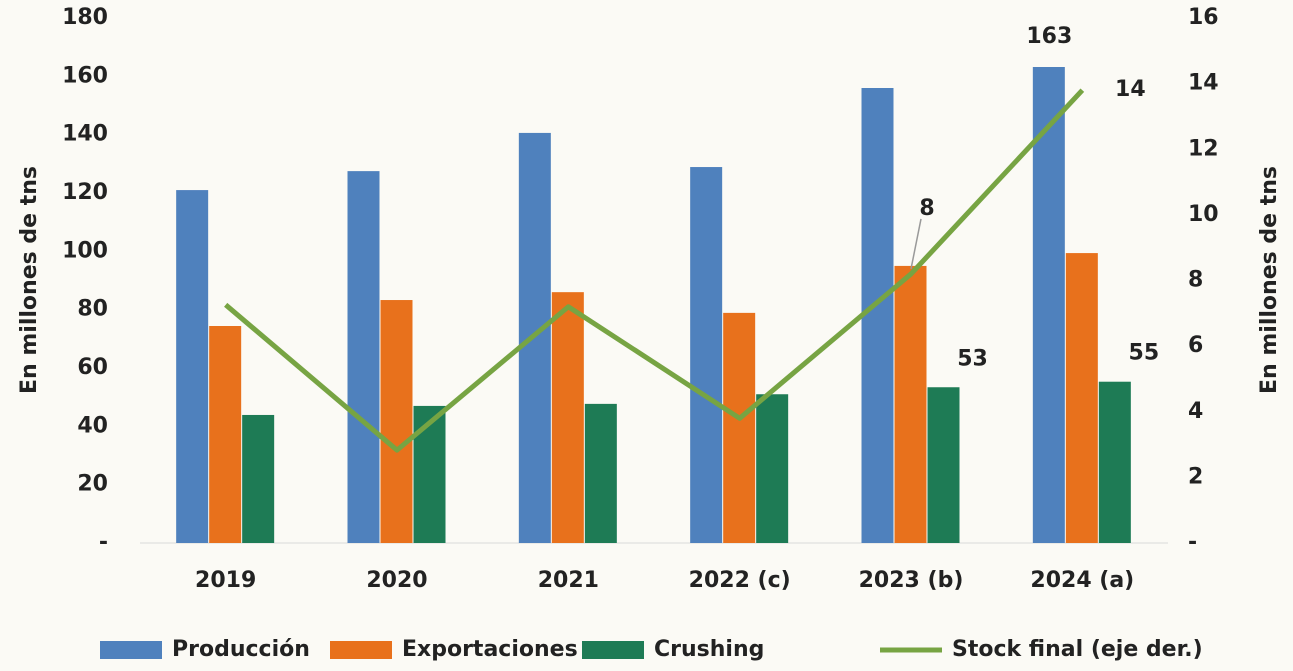  Describe the element at coordinates (490, 649) in the screenshot. I see `legend-label: Exportaciones` at that location.